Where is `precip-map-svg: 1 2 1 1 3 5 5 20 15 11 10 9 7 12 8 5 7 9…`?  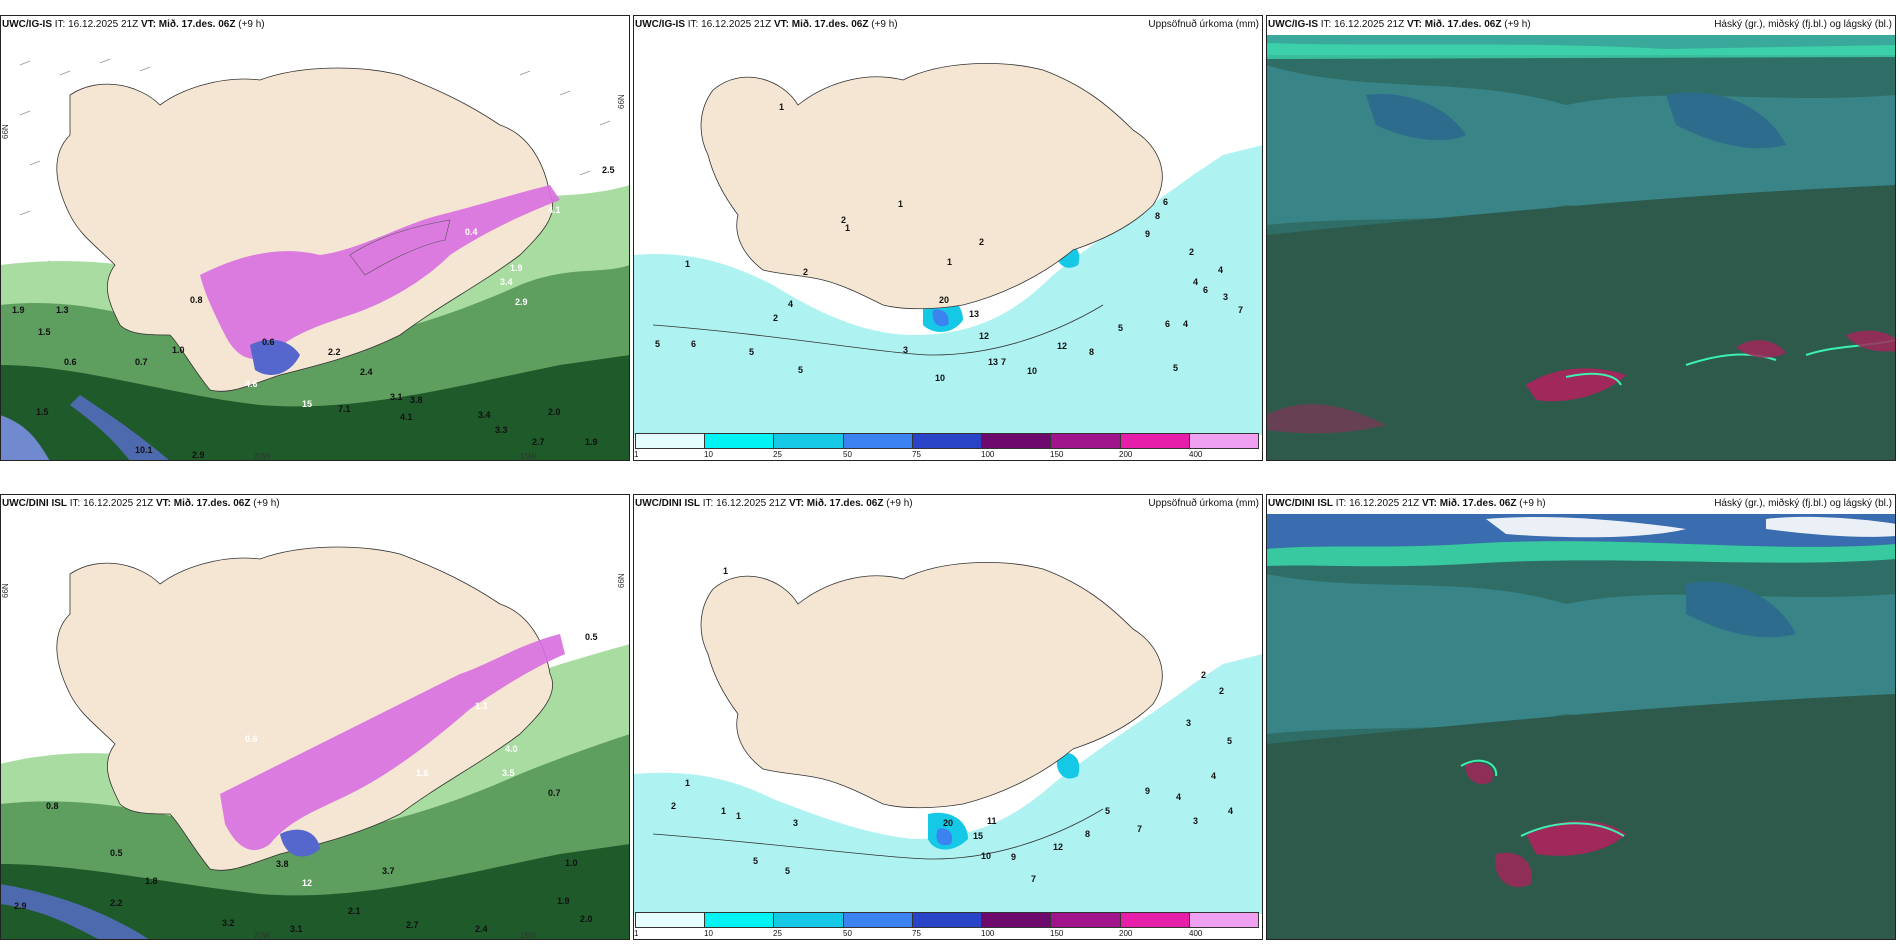
precip-map-svg: 1 2 1 1 3 5 5 20 15 11 10 9 7 12 8 5 7 9… is located at coordinates (948, 714).